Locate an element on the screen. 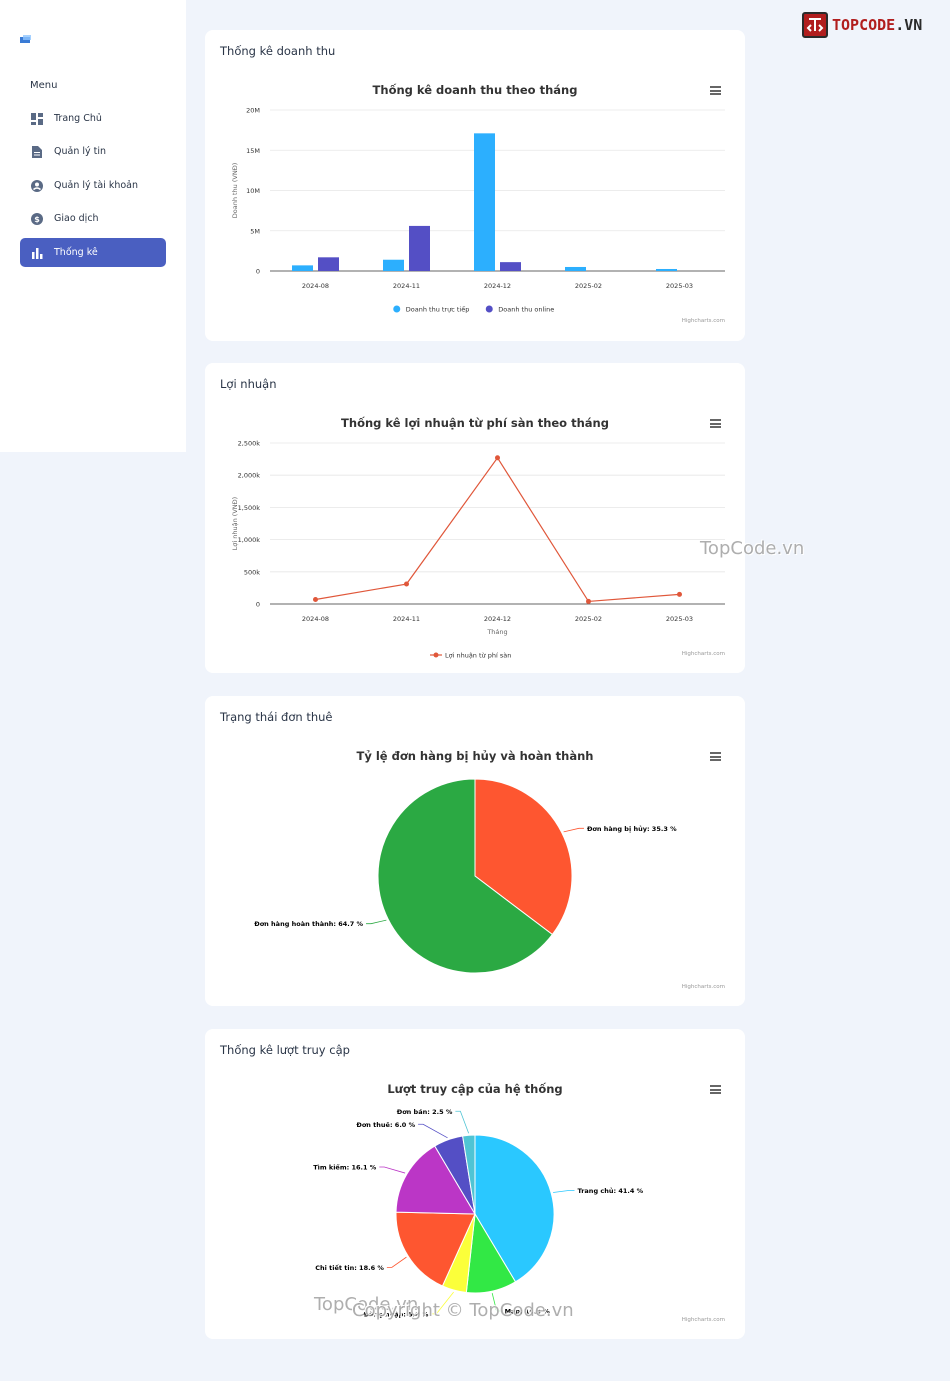  card-title: Thống kê doanh thu is located at coordinates (278, 51).